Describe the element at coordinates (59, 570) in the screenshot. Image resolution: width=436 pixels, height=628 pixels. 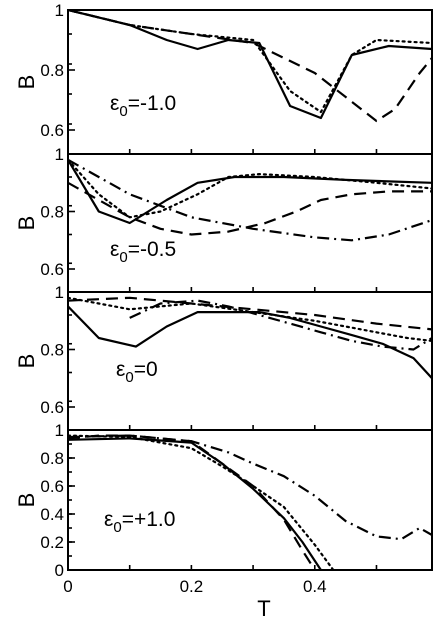
I see `y-tick-label: 0` at that location.